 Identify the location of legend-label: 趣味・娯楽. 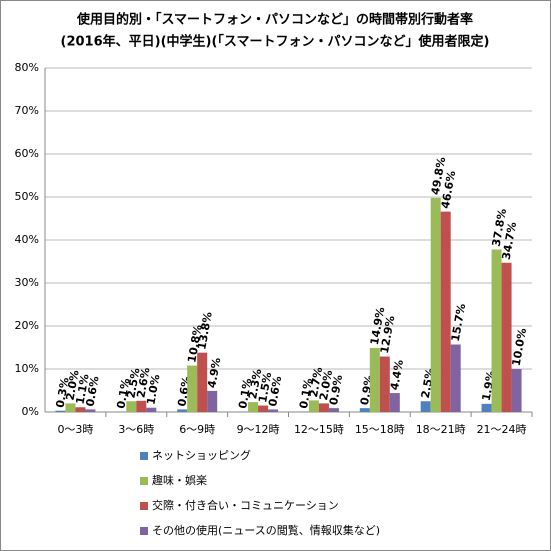
(179, 480).